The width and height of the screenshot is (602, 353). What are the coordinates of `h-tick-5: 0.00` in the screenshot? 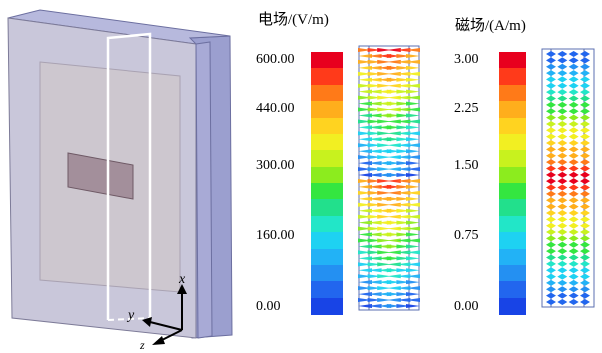 It's located at (466, 306).